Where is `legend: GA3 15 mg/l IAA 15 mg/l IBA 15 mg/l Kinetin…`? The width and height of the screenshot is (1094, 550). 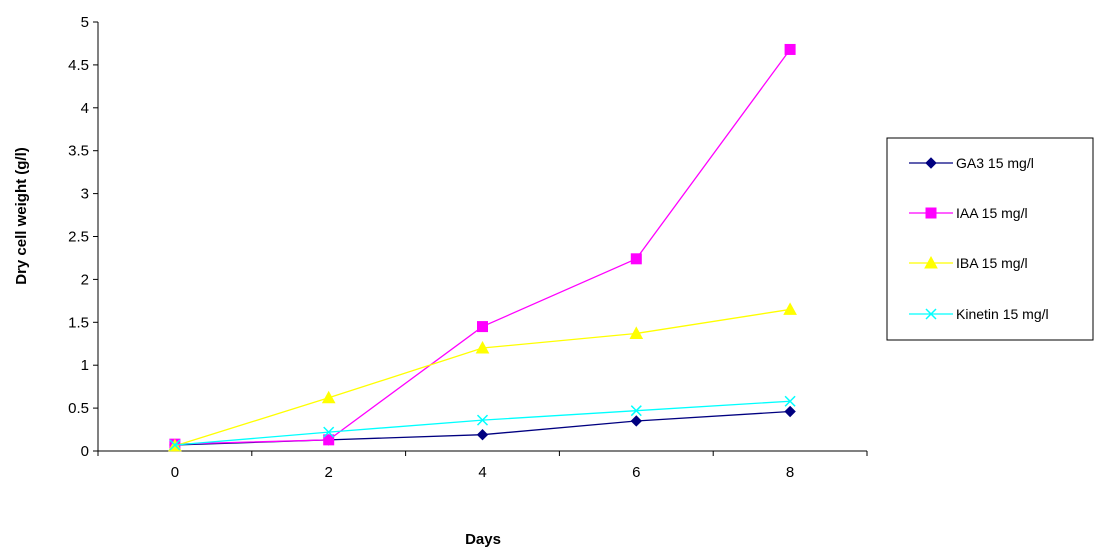
legend: GA3 15 mg/l IAA 15 mg/l IBA 15 mg/l Kinetin… is located at coordinates (990, 239).